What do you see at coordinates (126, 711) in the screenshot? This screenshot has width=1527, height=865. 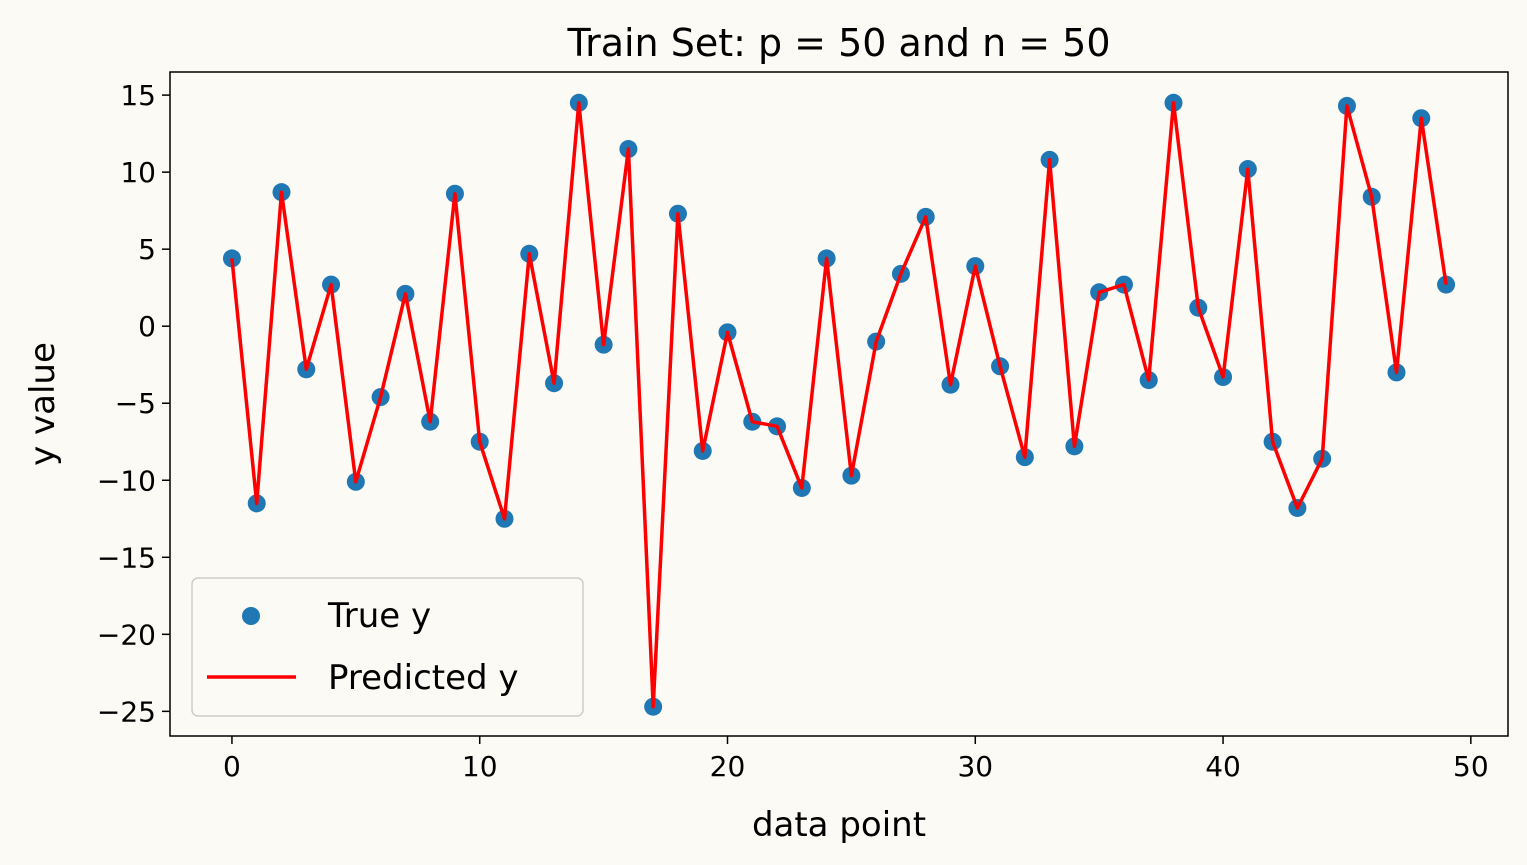 I see `y-tick-label: −25` at bounding box center [126, 711].